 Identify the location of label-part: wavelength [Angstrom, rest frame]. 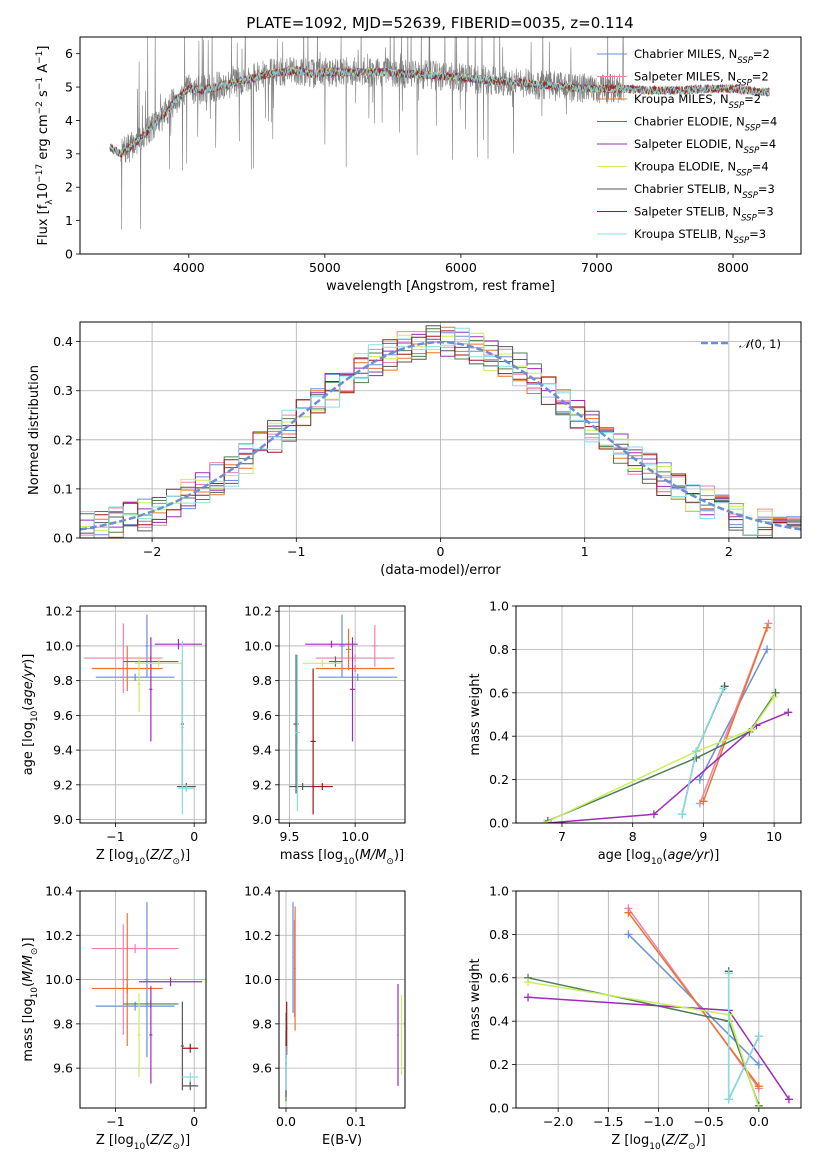
(440, 286).